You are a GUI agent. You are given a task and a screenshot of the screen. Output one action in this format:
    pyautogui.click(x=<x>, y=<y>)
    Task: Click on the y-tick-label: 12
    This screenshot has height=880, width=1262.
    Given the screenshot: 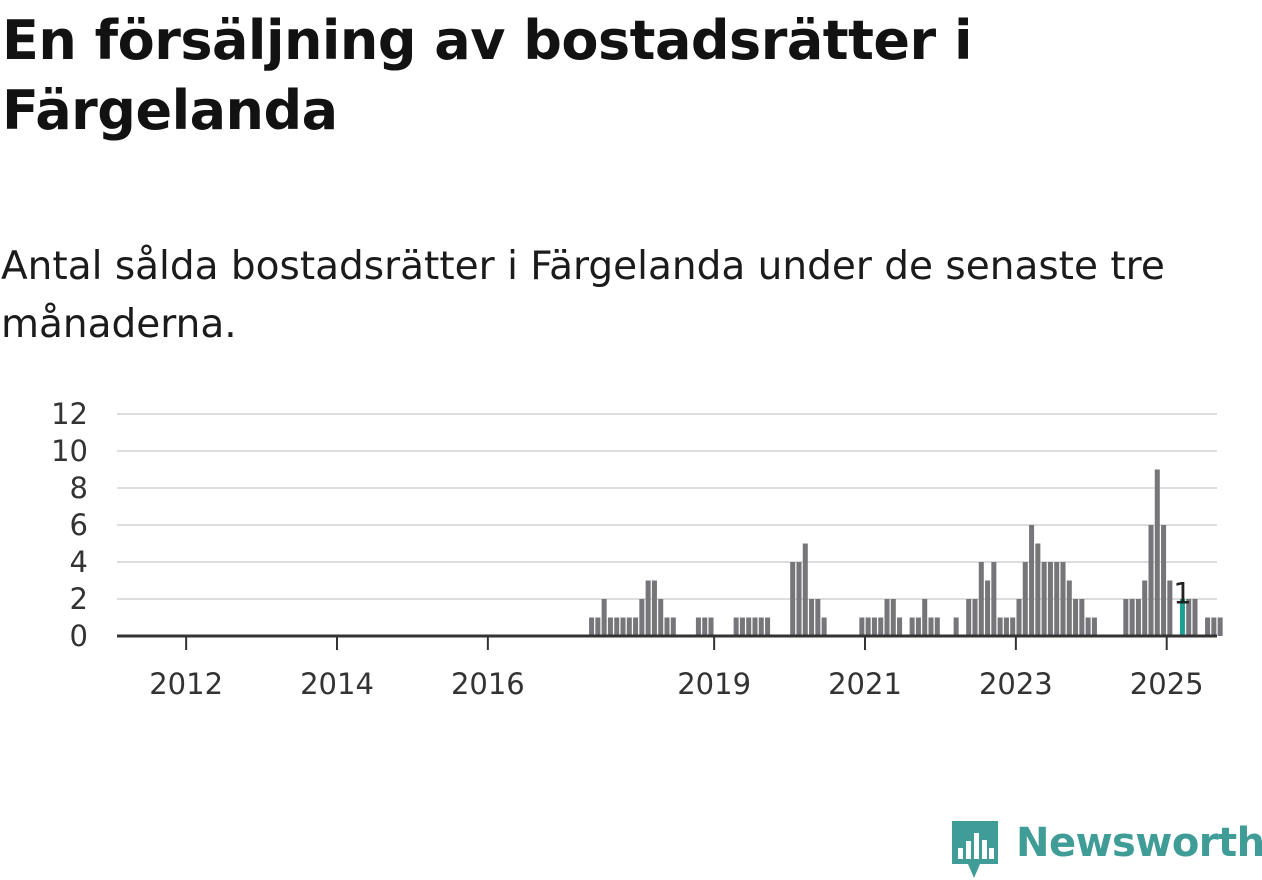 What is the action you would take?
    pyautogui.click(x=69, y=414)
    